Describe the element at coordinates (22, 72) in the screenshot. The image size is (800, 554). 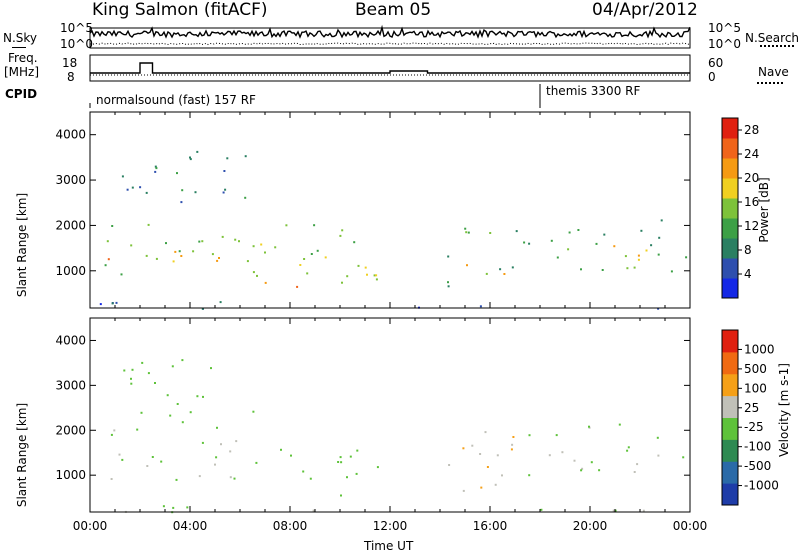
I see `freq-unit-label: [MHz]` at that location.